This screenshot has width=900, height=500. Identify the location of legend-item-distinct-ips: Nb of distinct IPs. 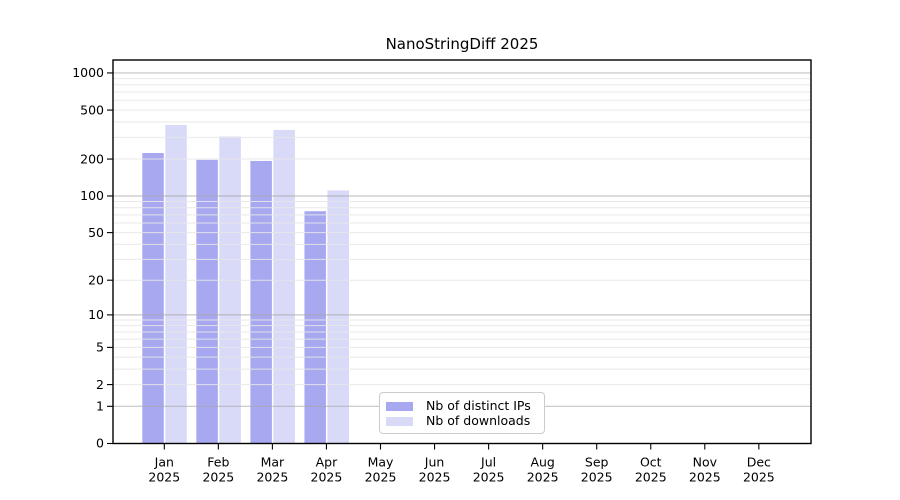
(461, 406).